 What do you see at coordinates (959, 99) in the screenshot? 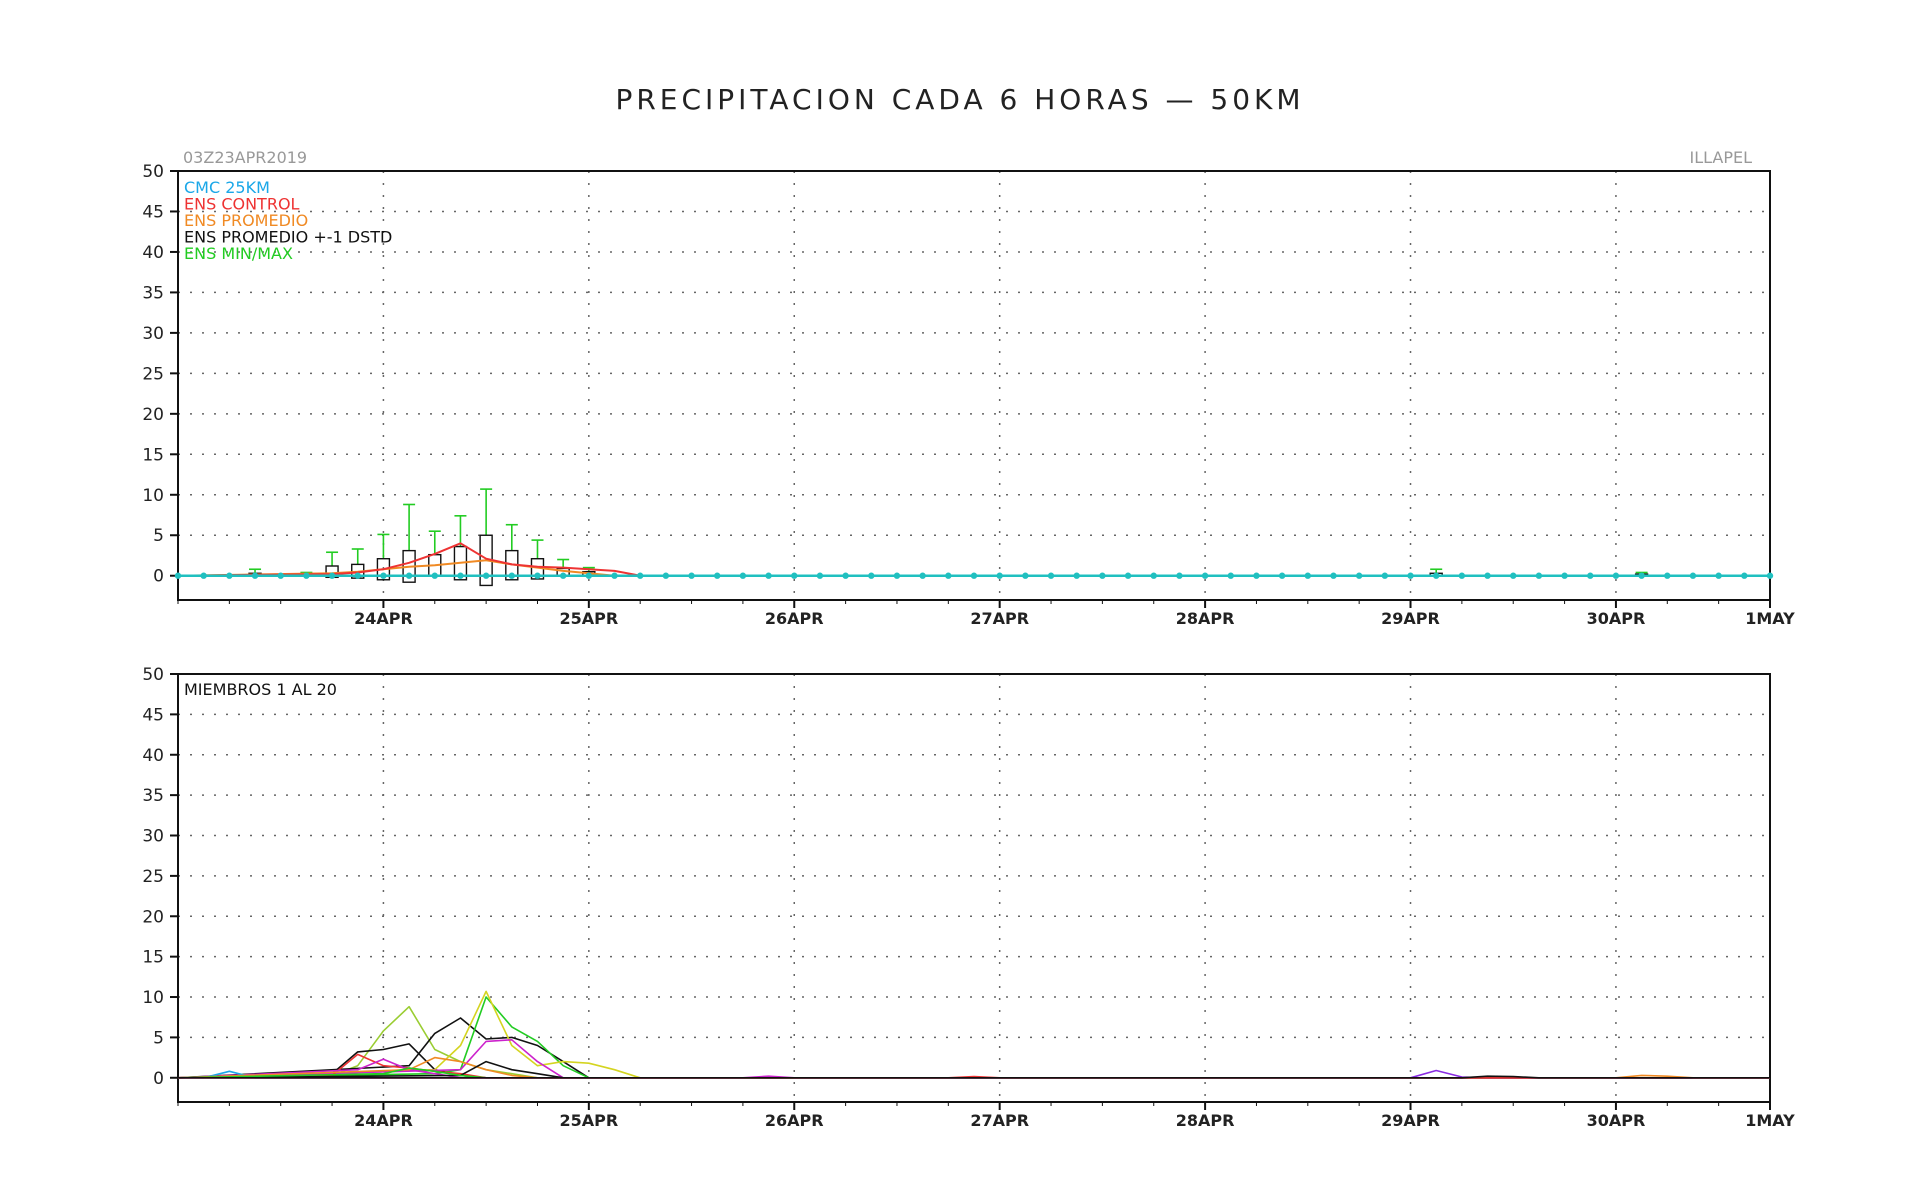
I see `chart-title: PRECIPITACION CADA 6 HORAS — 50KM` at bounding box center [959, 99].